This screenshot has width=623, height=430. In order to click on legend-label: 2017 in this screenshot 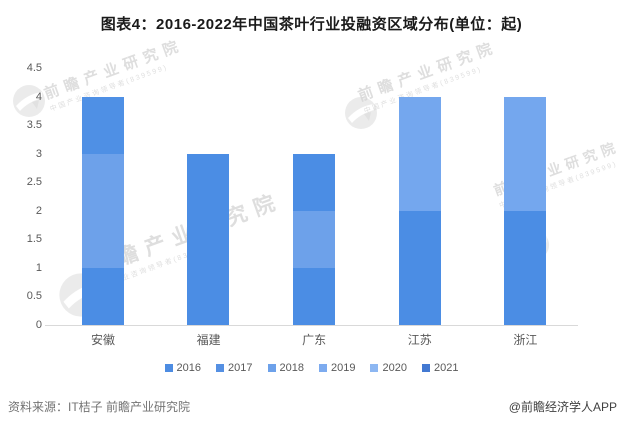, I will do `click(240, 368)`.